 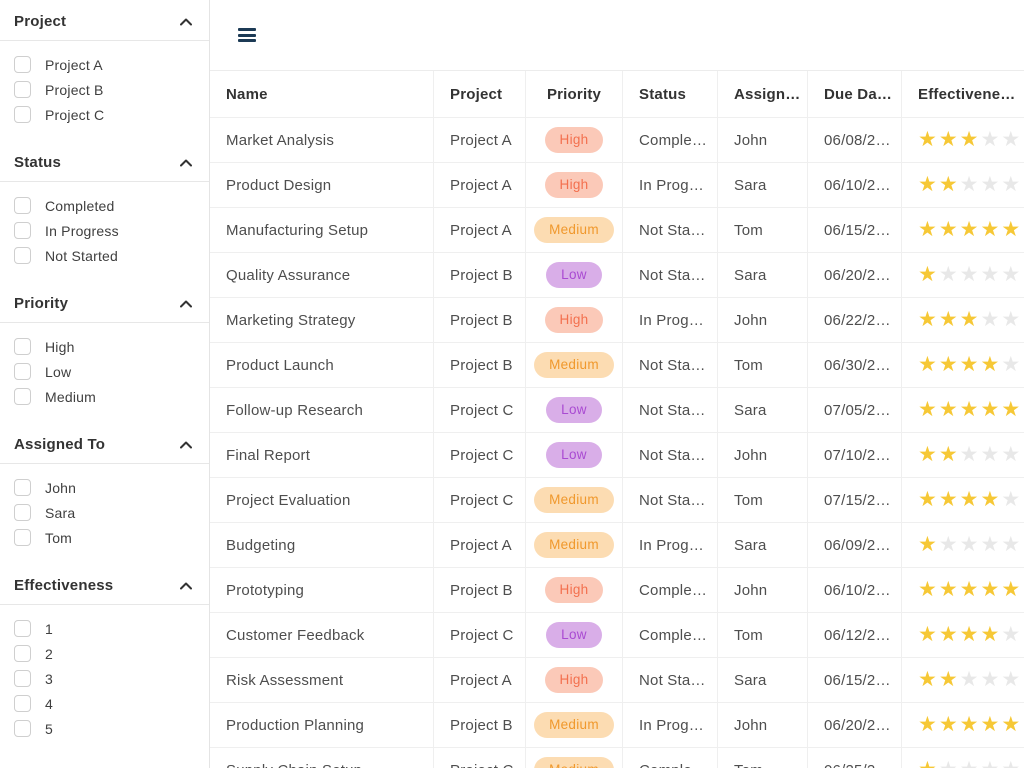 I want to click on priority-badge: High, so click(x=574, y=590).